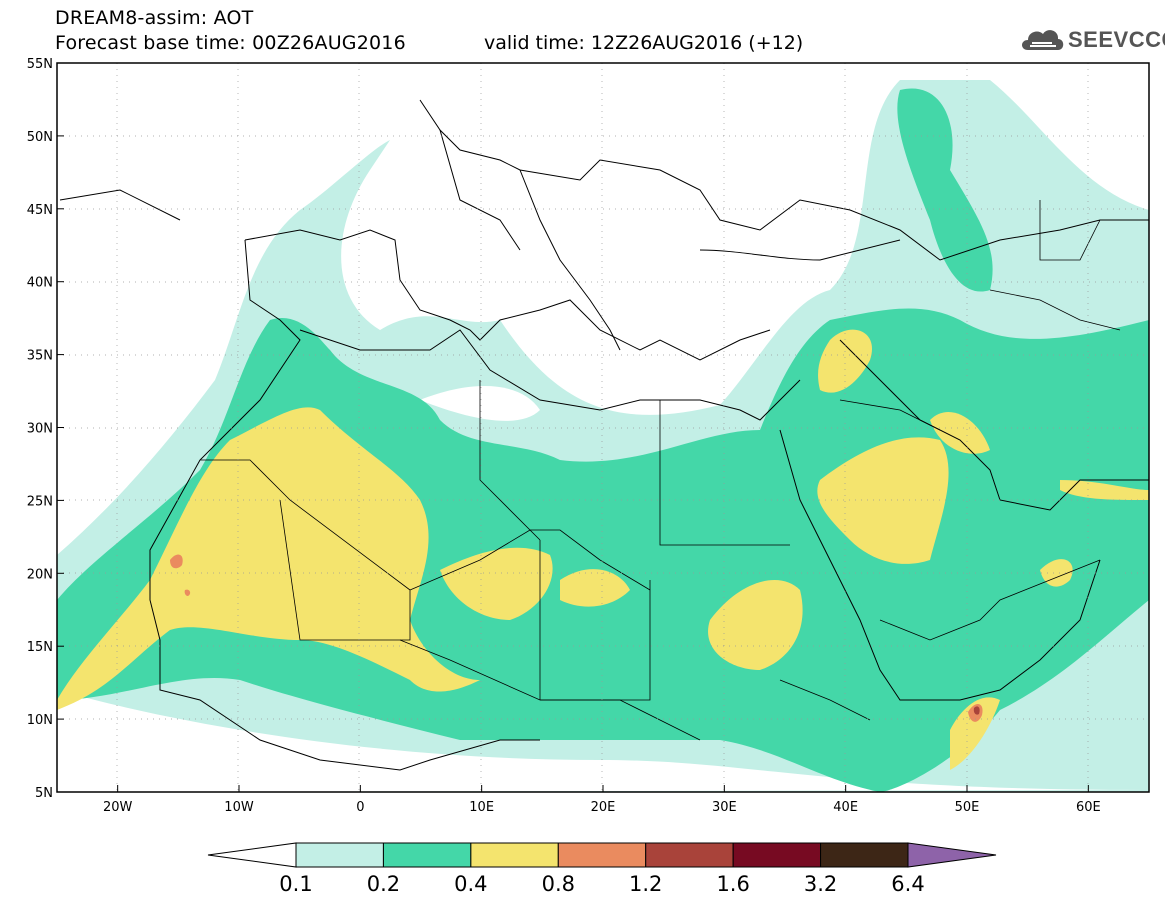  What do you see at coordinates (733, 884) in the screenshot?
I see `colorbar-level-label: 1.6` at bounding box center [733, 884].